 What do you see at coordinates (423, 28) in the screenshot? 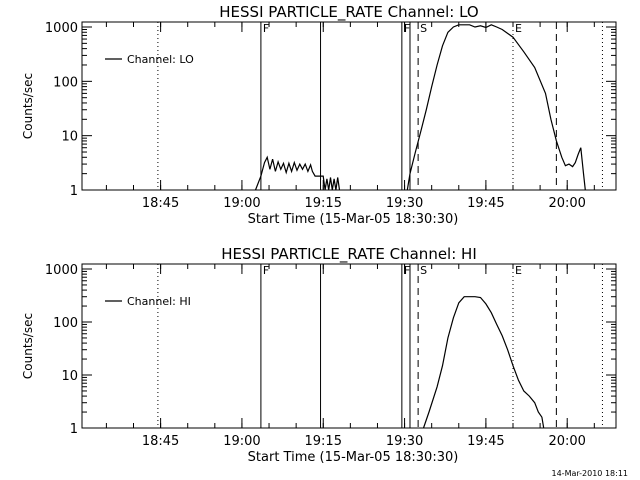
I see `panel-1-marker-label: S` at bounding box center [423, 28].